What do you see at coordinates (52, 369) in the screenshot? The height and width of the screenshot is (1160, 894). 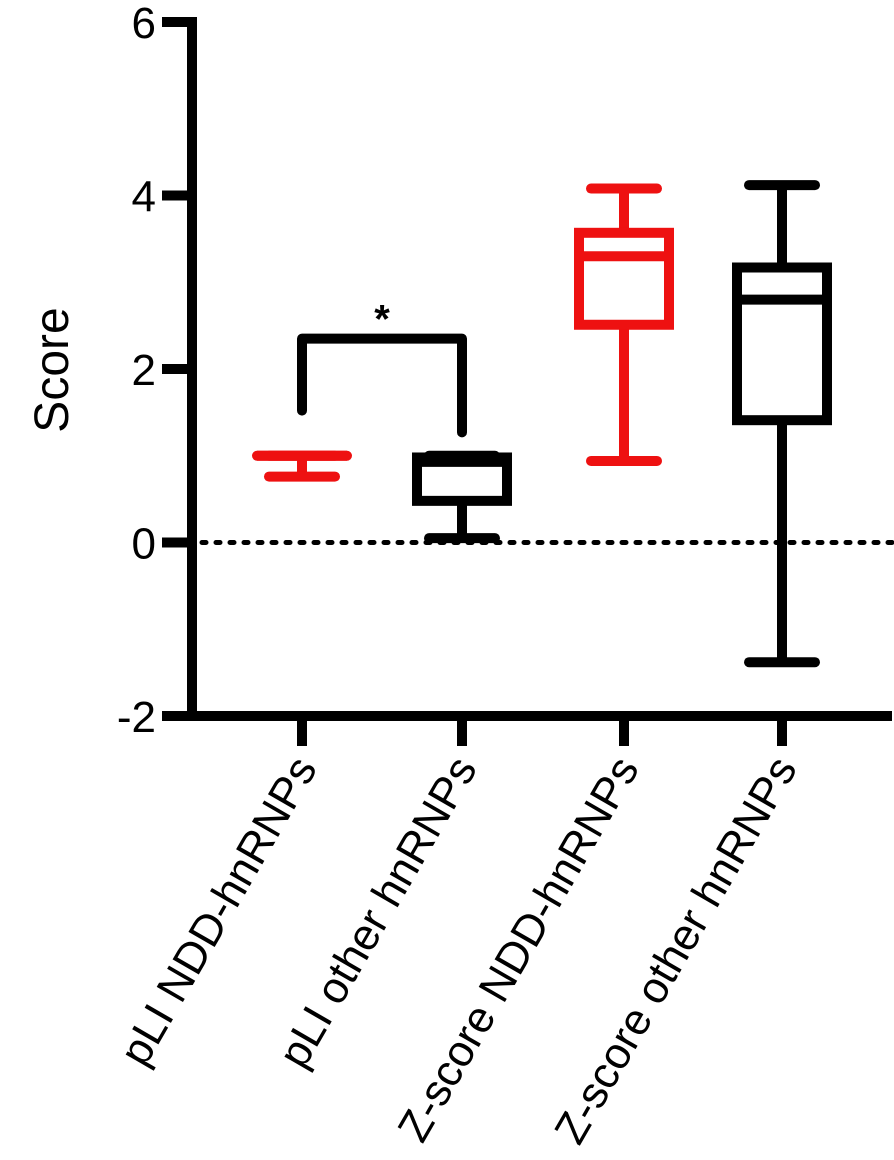 I see `y-axis-label: Score` at bounding box center [52, 369].